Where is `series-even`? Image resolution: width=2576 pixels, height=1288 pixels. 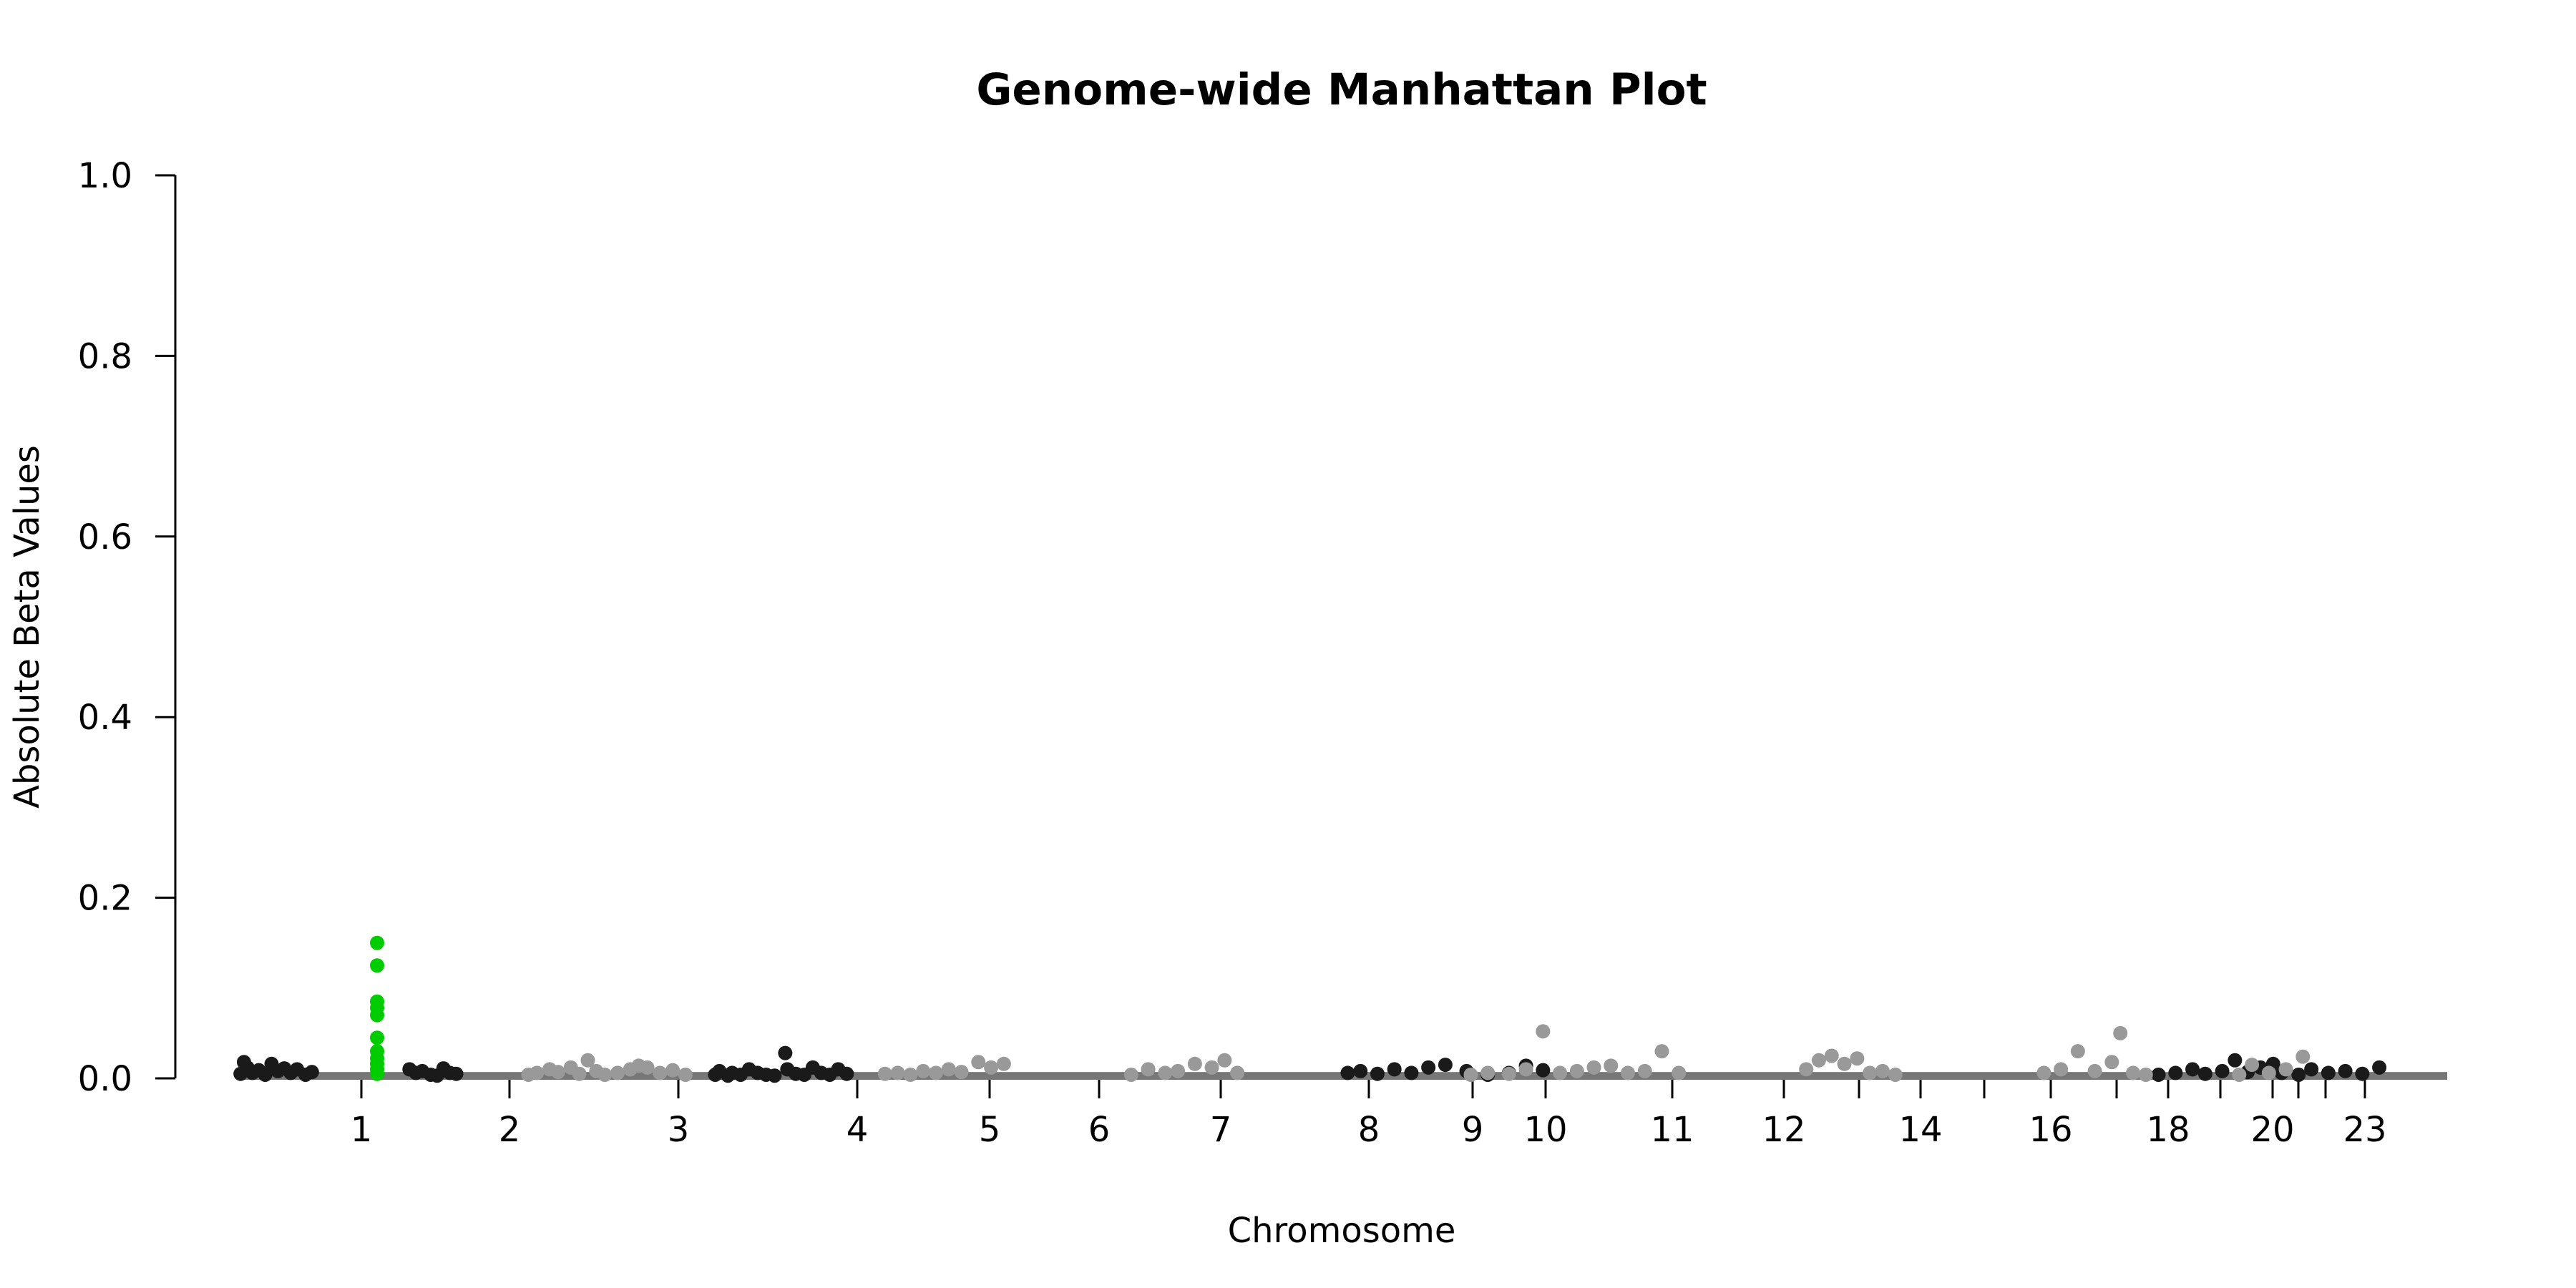
series-even is located at coordinates (1416, 1053).